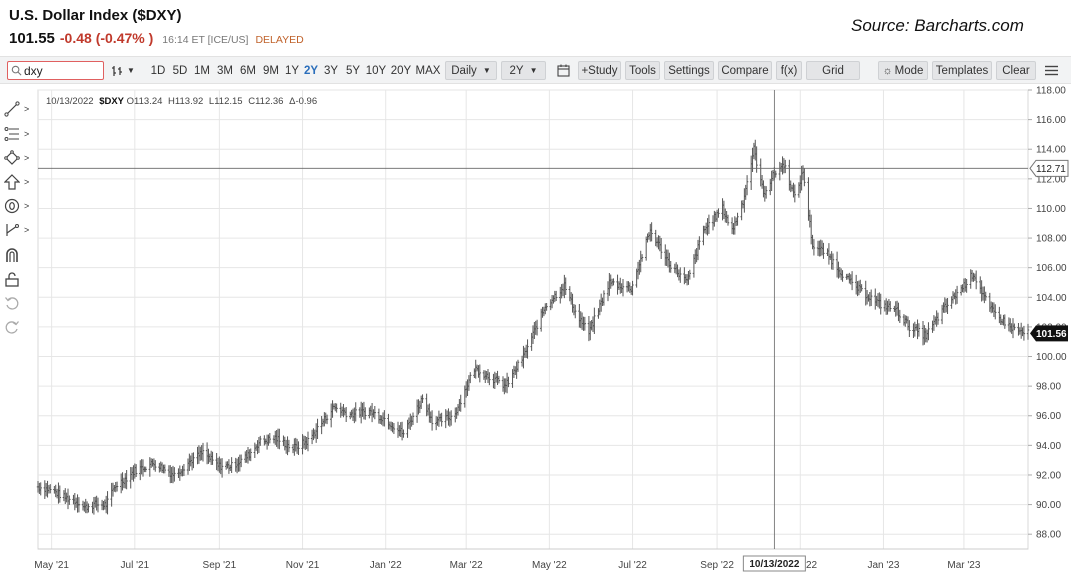 This screenshot has width=1071, height=573. What do you see at coordinates (1051, 169) in the screenshot?
I see `crosshair-price-label: 112.71` at bounding box center [1051, 169].